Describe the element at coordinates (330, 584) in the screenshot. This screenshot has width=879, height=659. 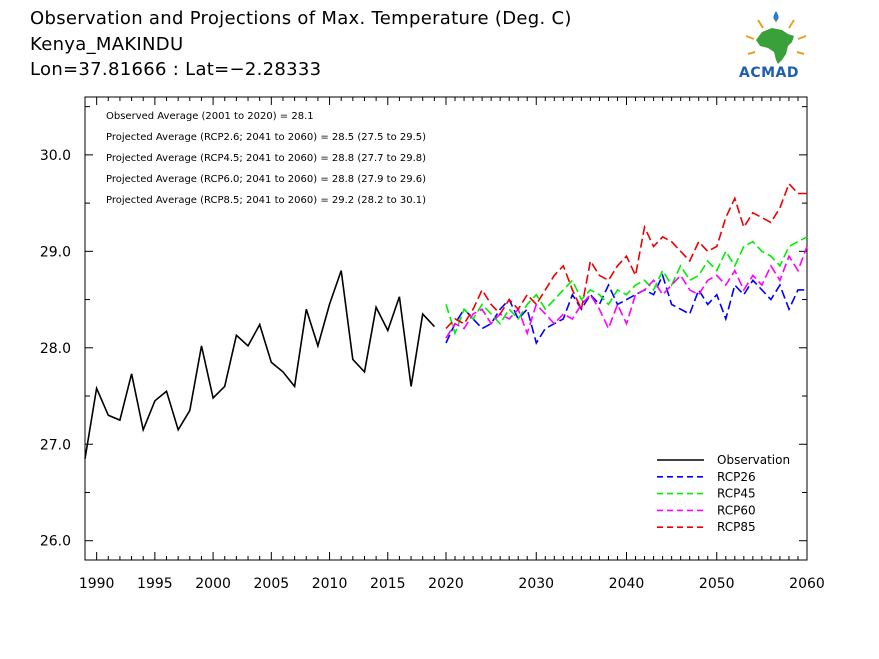
I see `x-tick-label: 2010` at that location.